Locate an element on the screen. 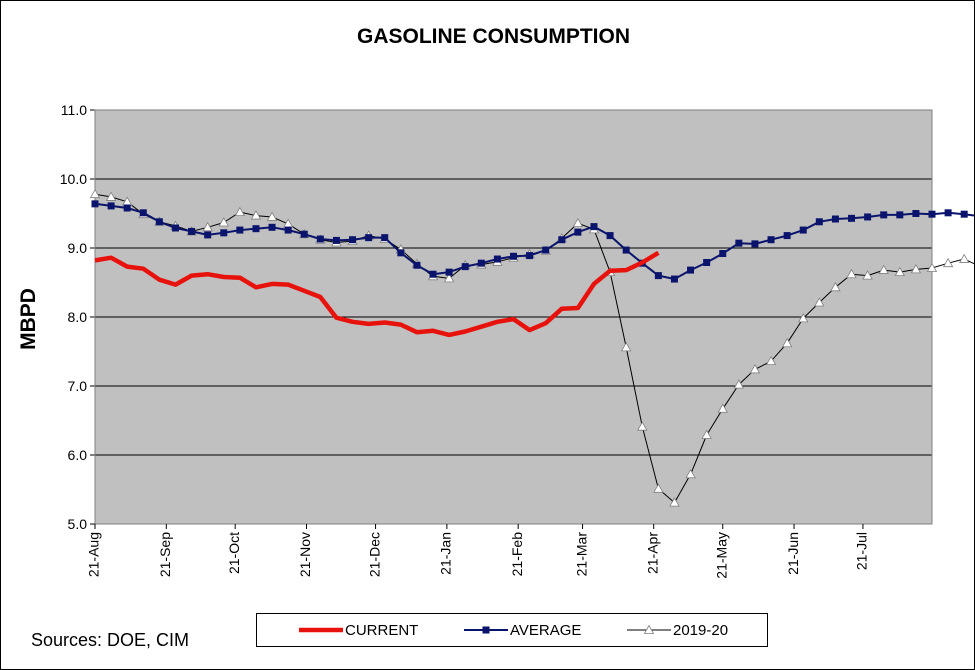 The image size is (975, 670). x-tick-label: 21-Nov is located at coordinates (305, 554).